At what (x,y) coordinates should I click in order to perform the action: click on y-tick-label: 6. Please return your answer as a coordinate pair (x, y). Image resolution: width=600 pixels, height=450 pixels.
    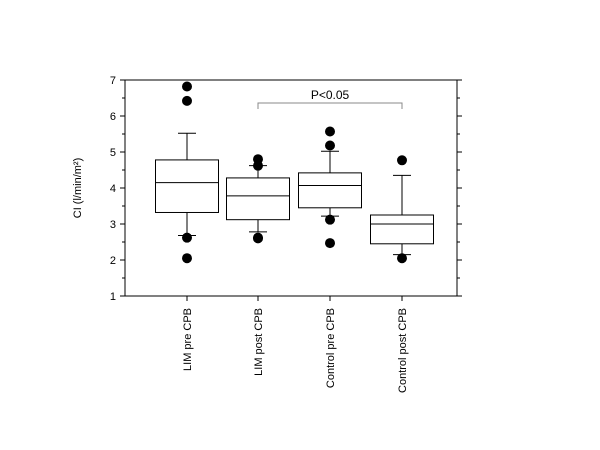
    Looking at the image, I should click on (113, 117).